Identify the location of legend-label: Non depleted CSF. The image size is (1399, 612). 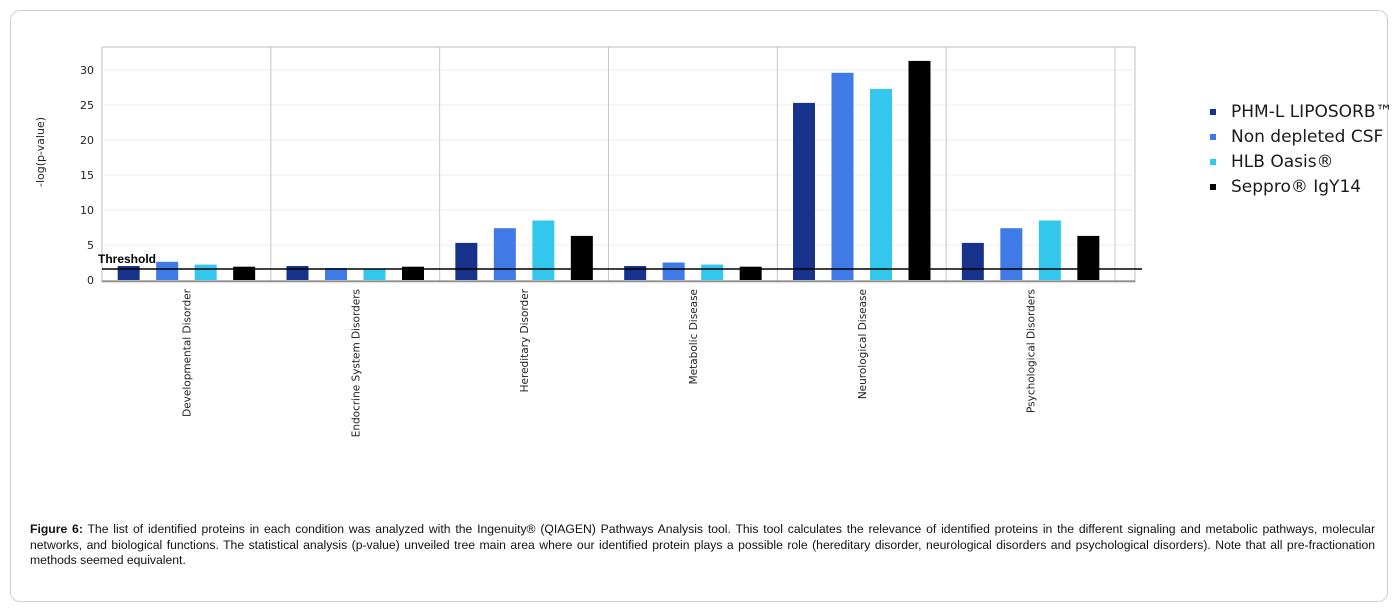
(1307, 136).